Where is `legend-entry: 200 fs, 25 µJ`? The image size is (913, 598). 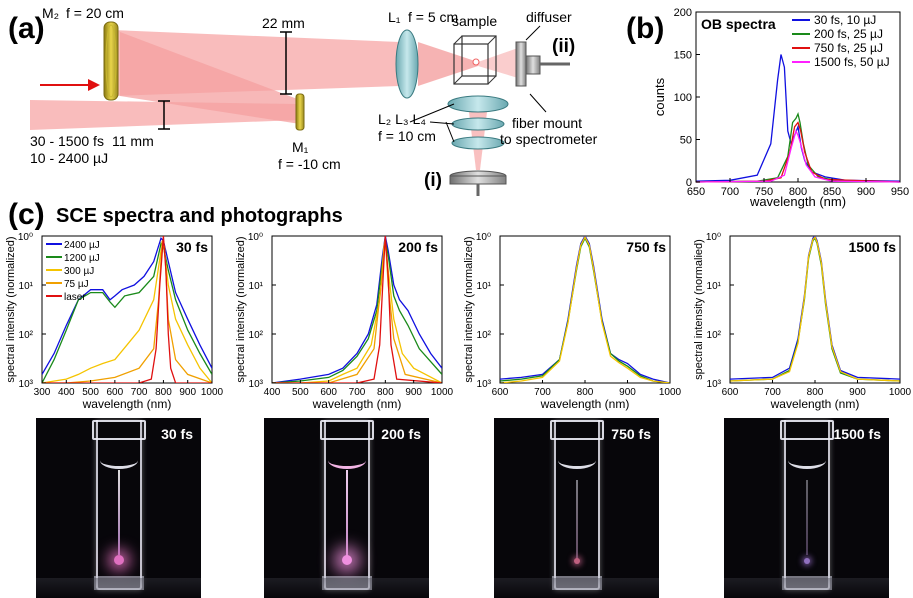
legend-entry: 200 fs, 25 µJ is located at coordinates (848, 34).